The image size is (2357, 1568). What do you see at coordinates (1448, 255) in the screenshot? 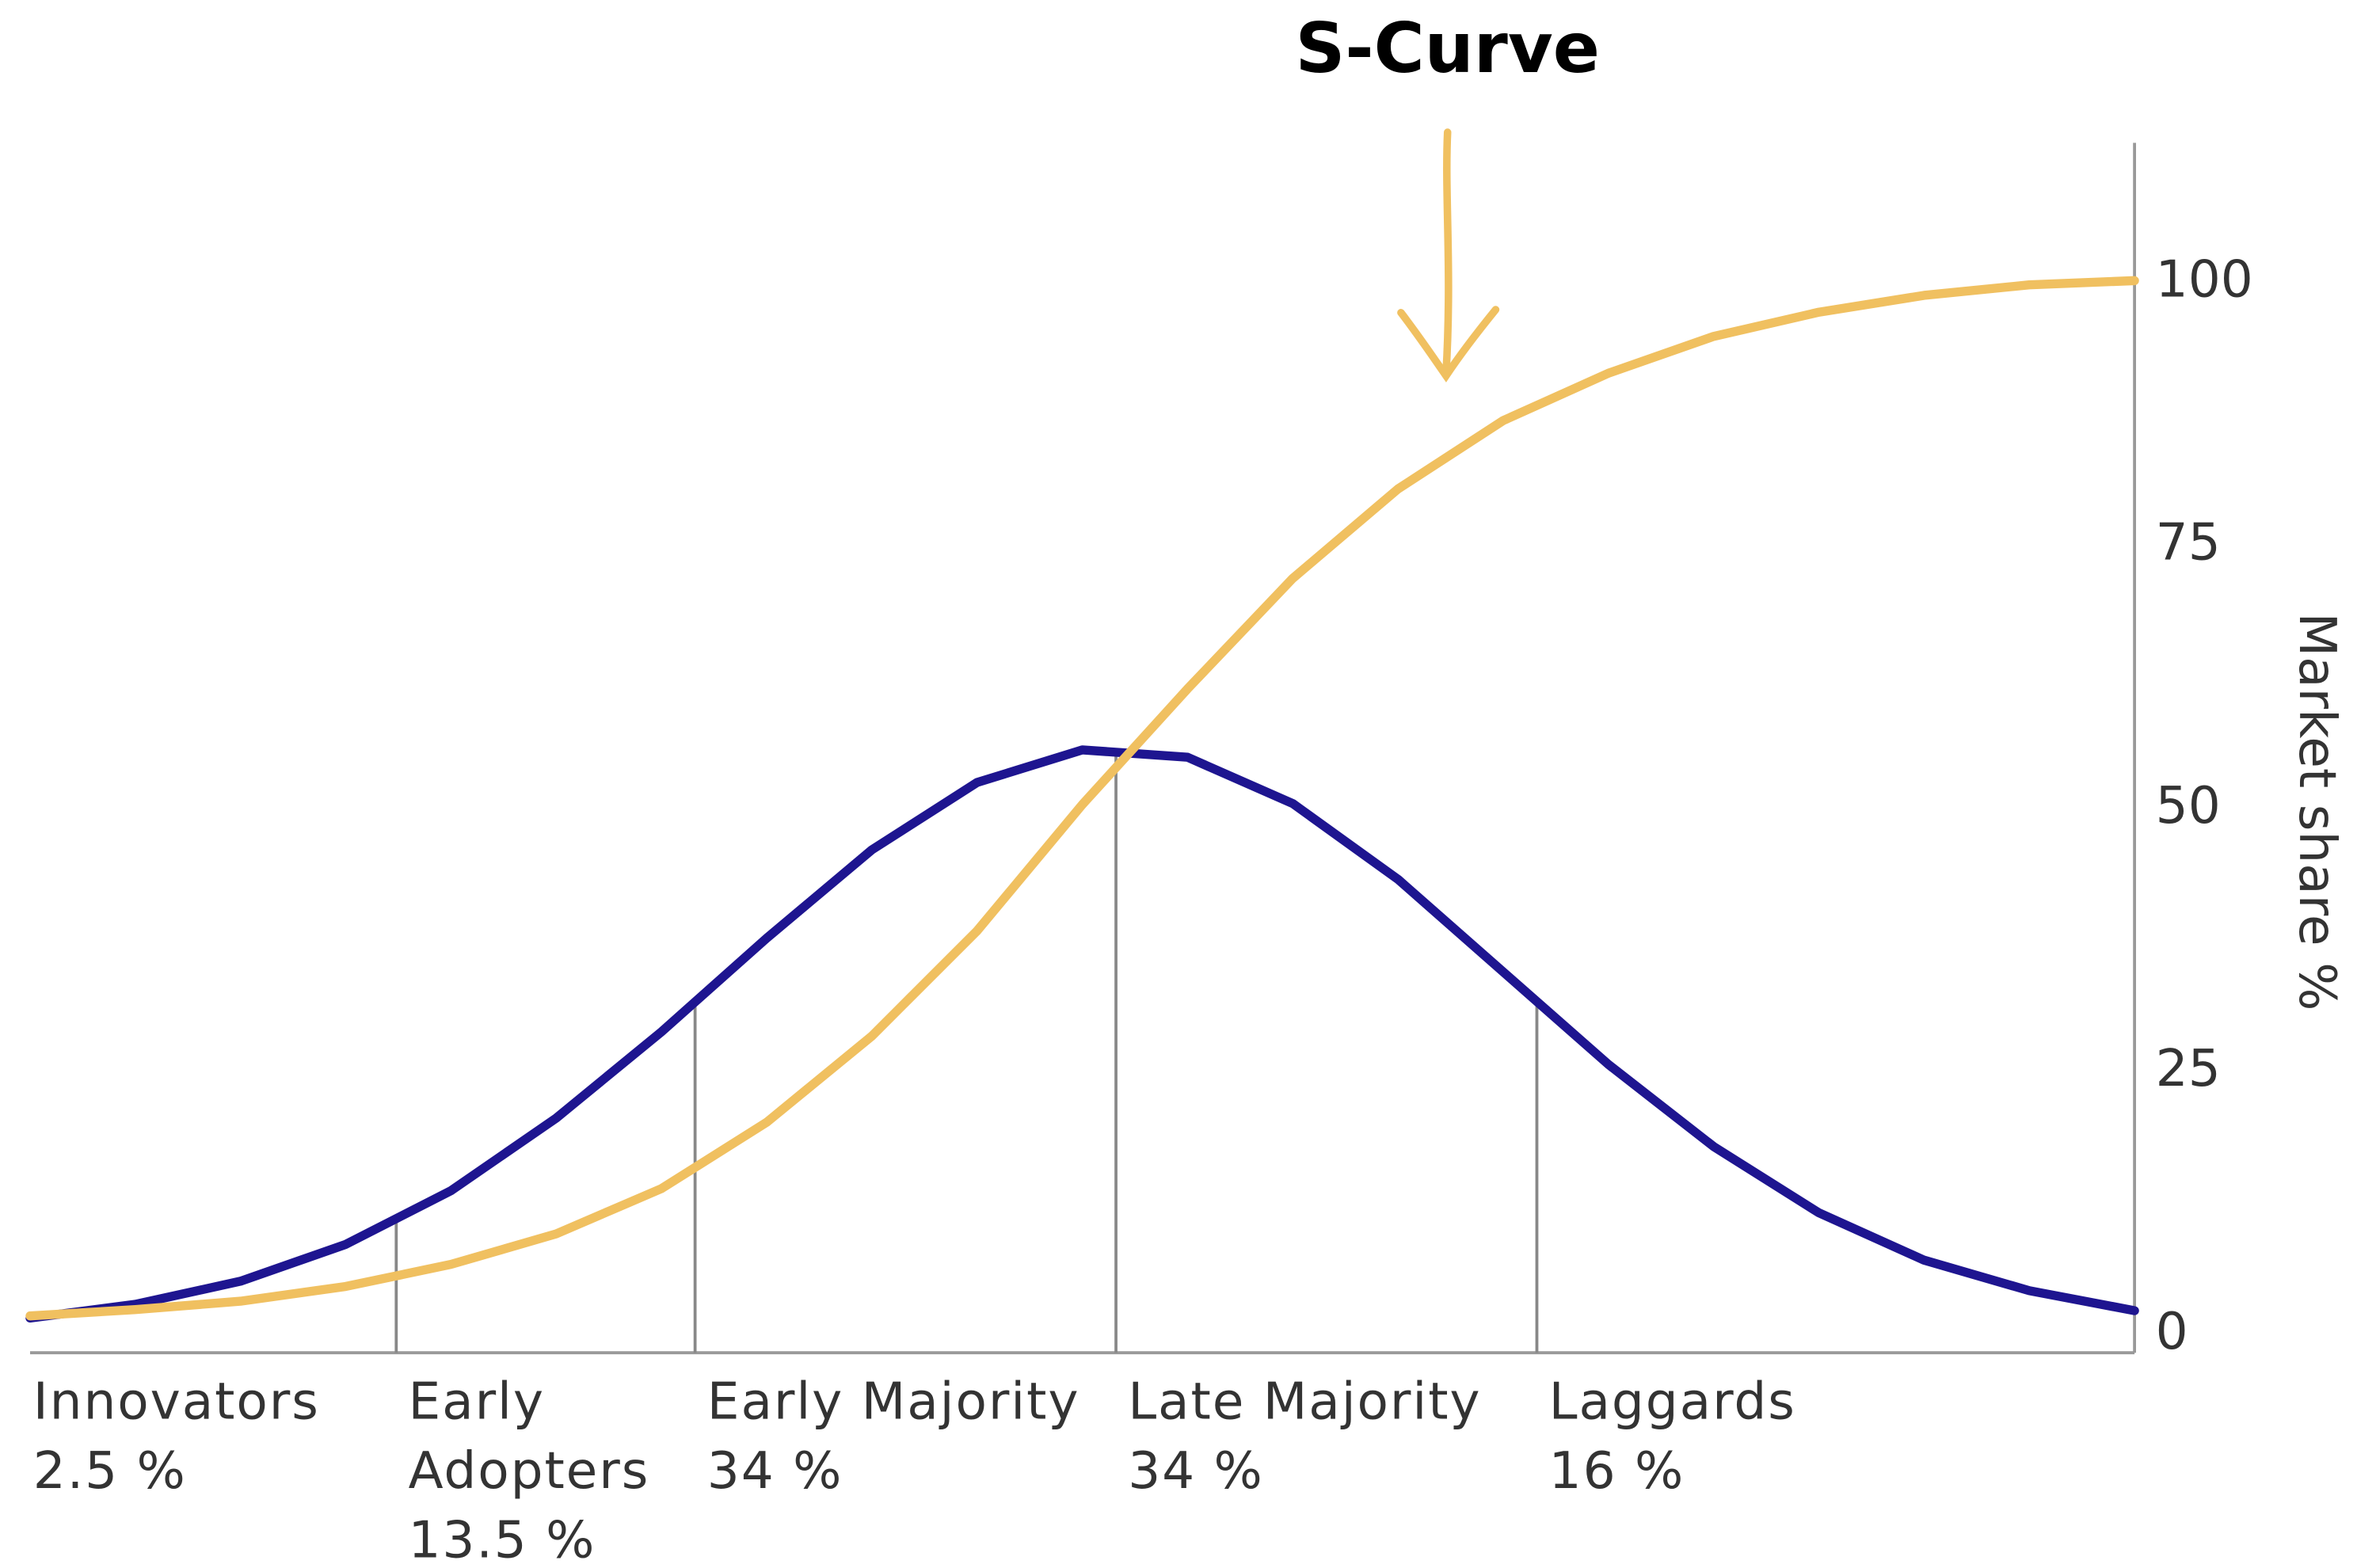
I see `annotation-arrow` at bounding box center [1448, 255].